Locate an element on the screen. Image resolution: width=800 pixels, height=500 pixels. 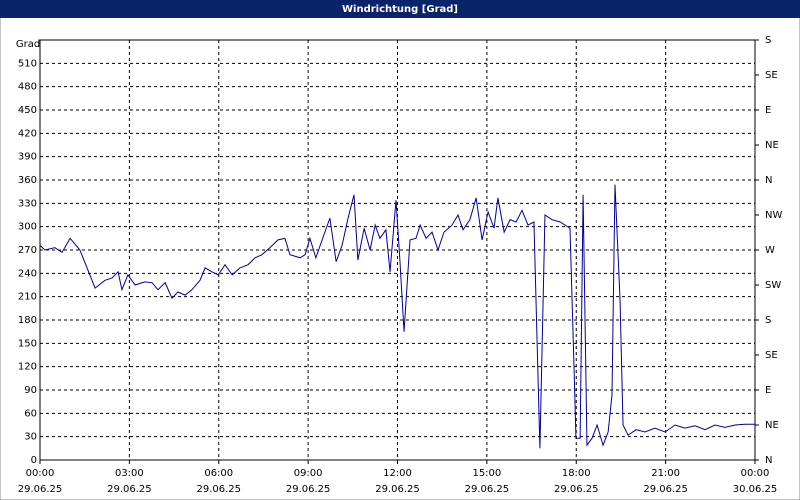
y-tick-label: 360 is located at coordinates (27, 180).